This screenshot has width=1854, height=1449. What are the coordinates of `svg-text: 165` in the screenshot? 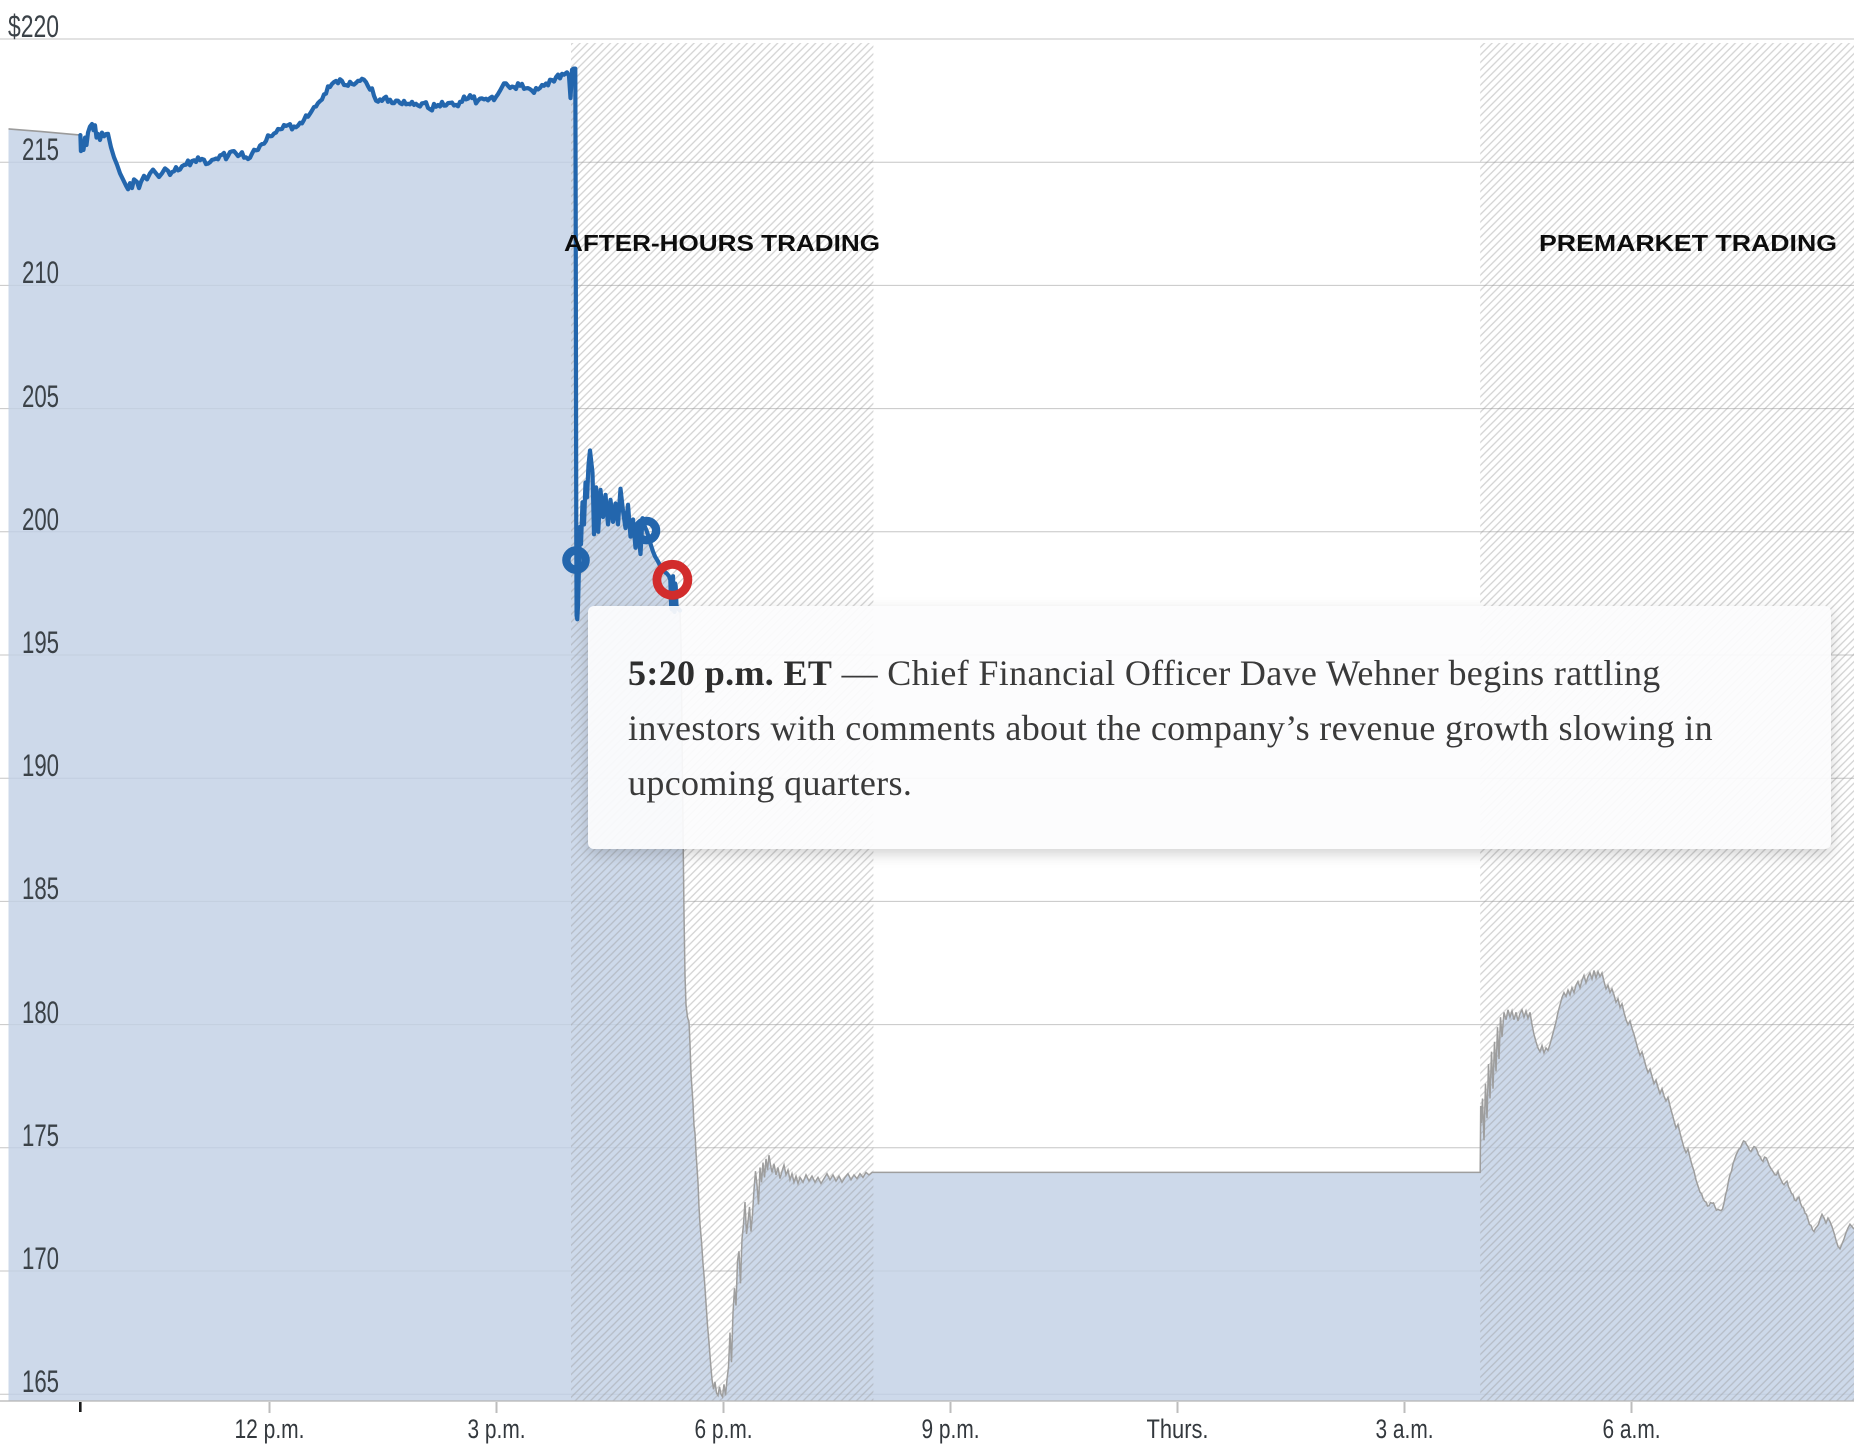 It's located at (40, 1381).